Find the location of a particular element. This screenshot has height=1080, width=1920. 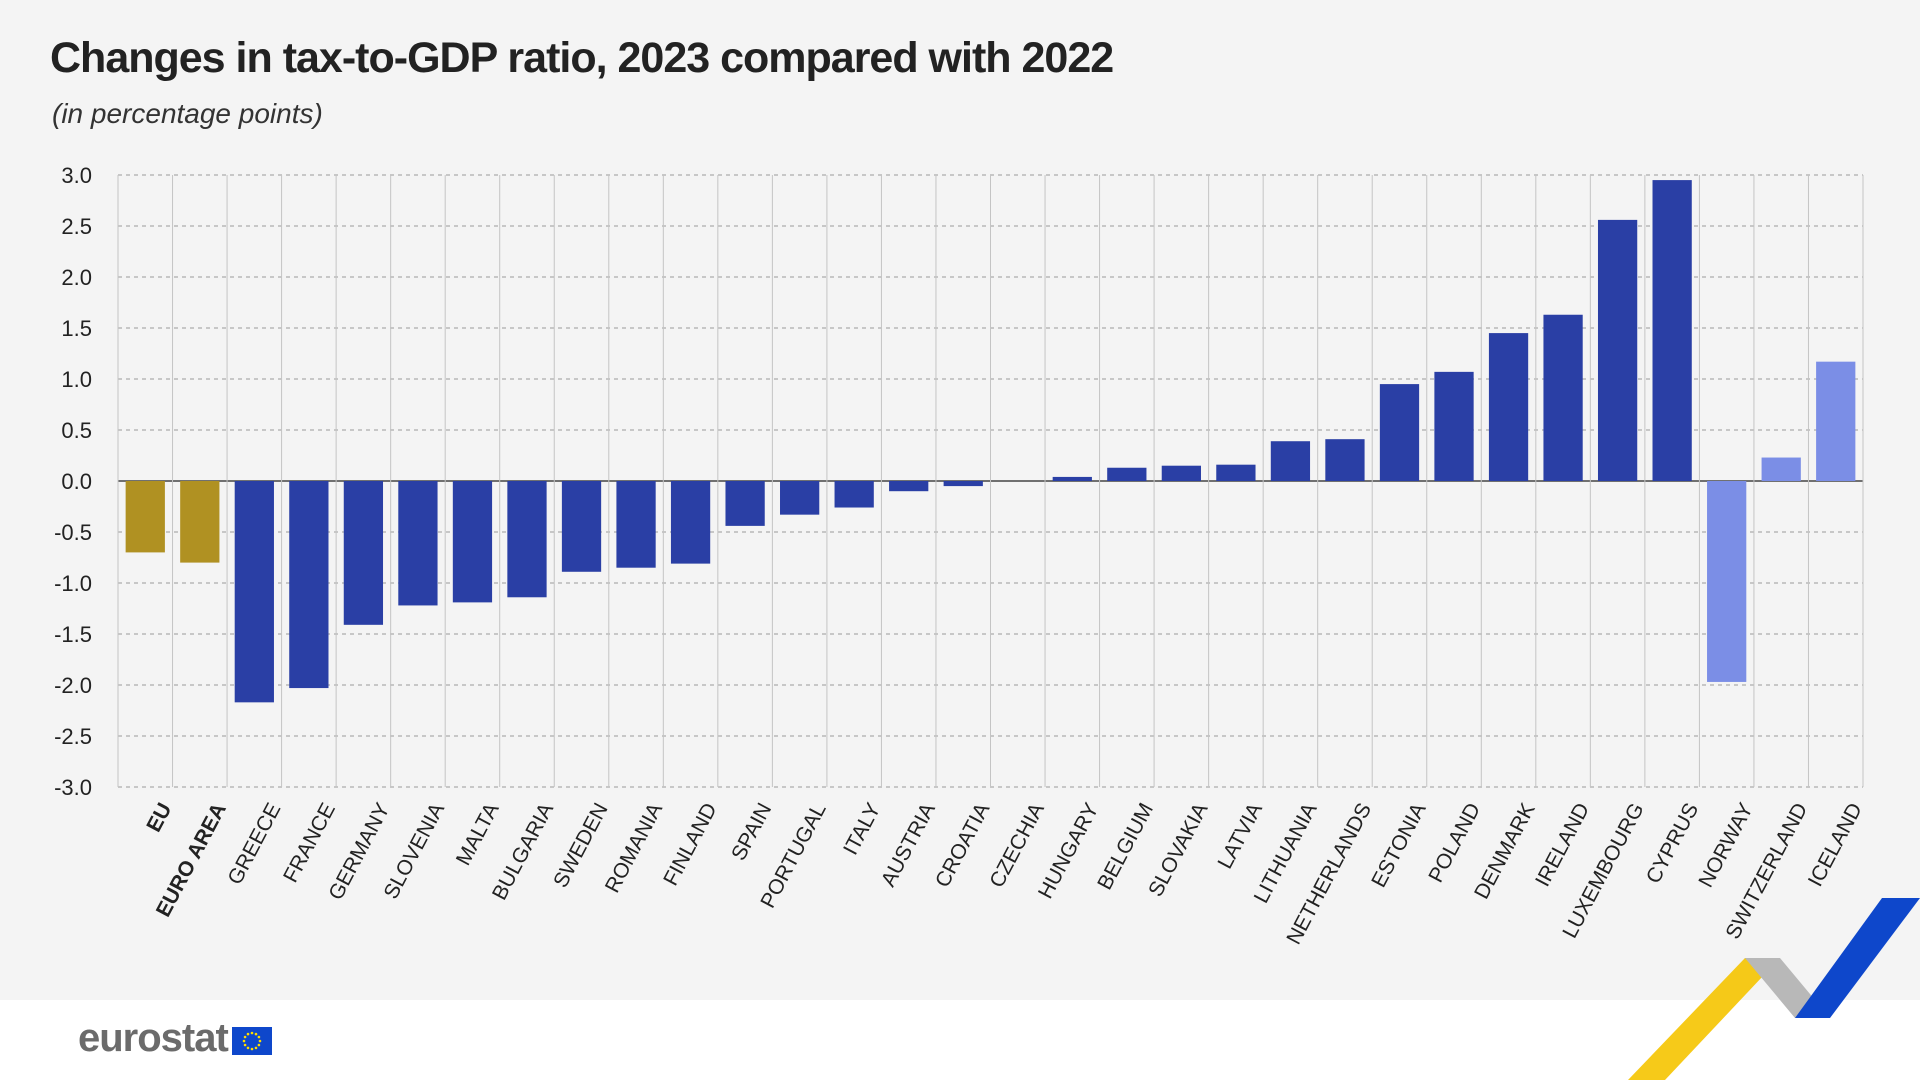

bar-malta is located at coordinates (472, 542).